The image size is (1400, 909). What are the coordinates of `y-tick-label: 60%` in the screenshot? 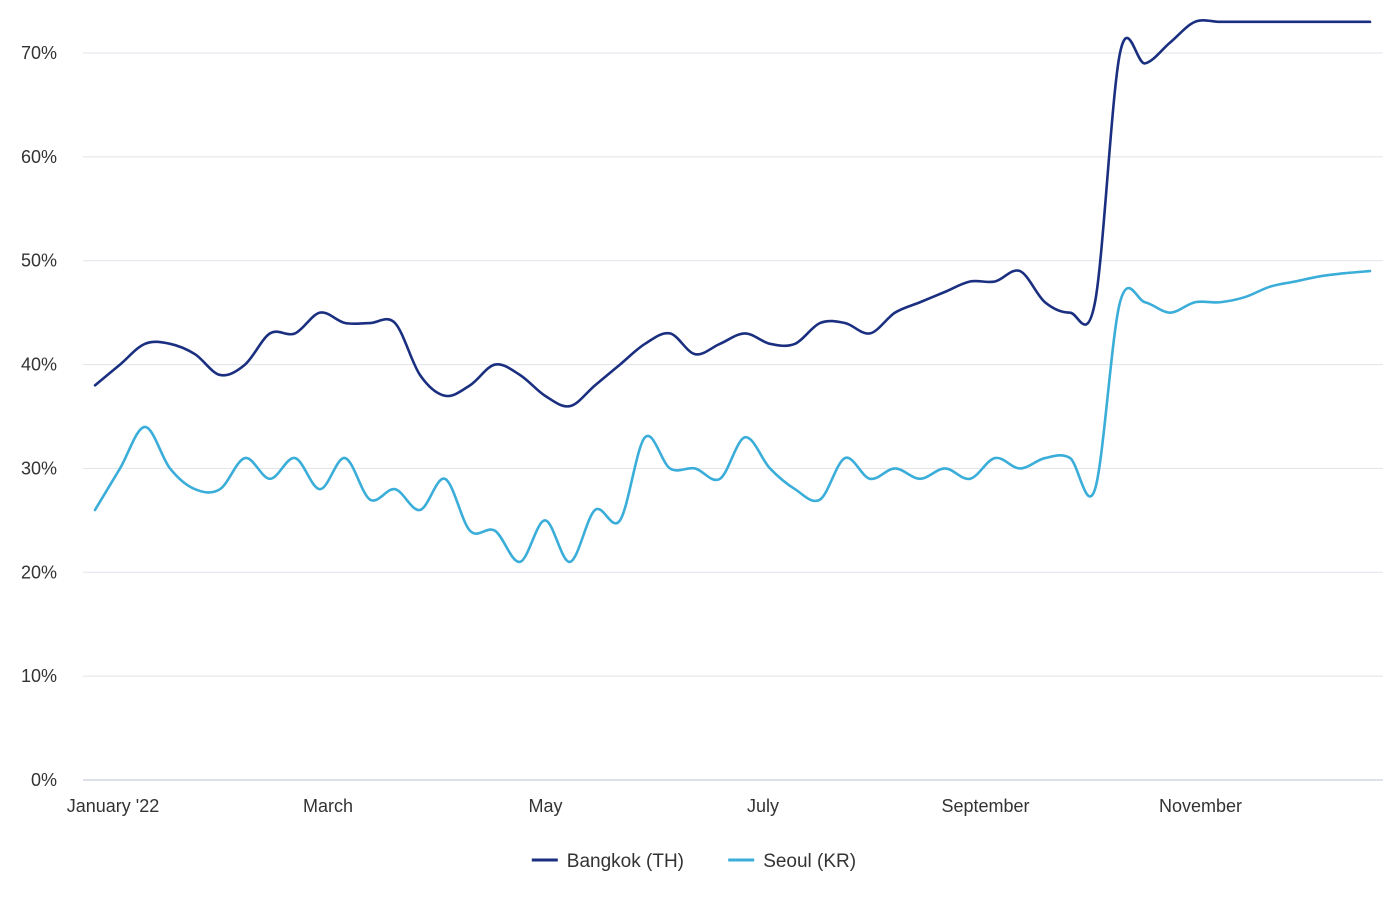 It's located at (39, 157).